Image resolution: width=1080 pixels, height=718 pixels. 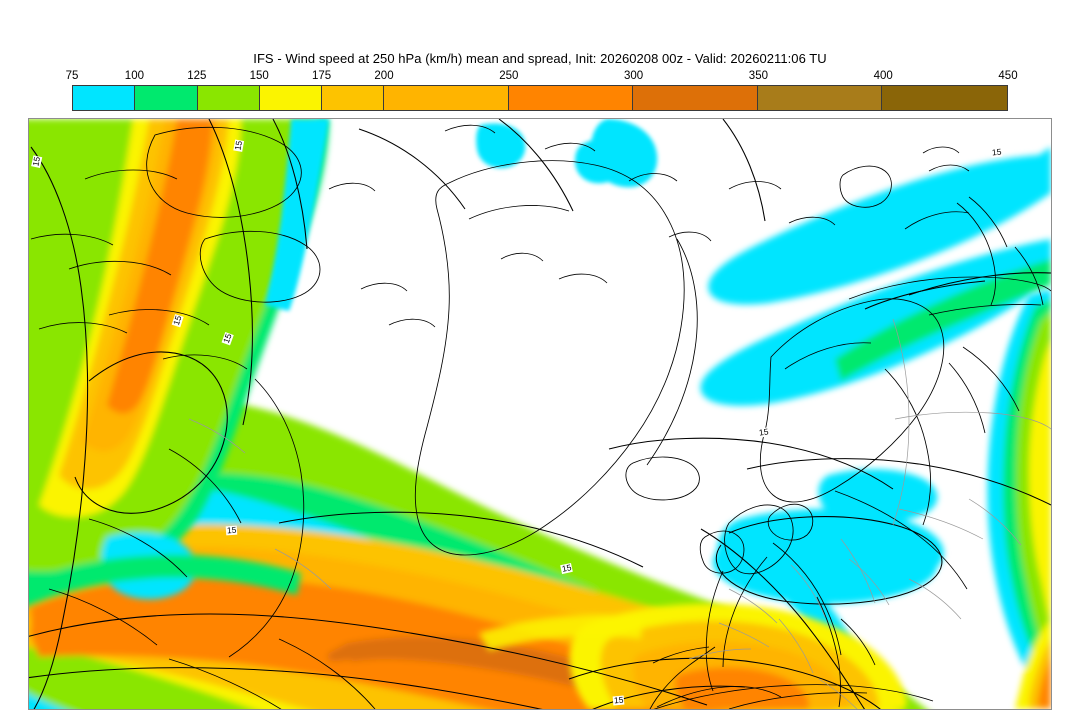 What do you see at coordinates (322, 76) in the screenshot?
I see `colorbar-tick-175: 175` at bounding box center [322, 76].